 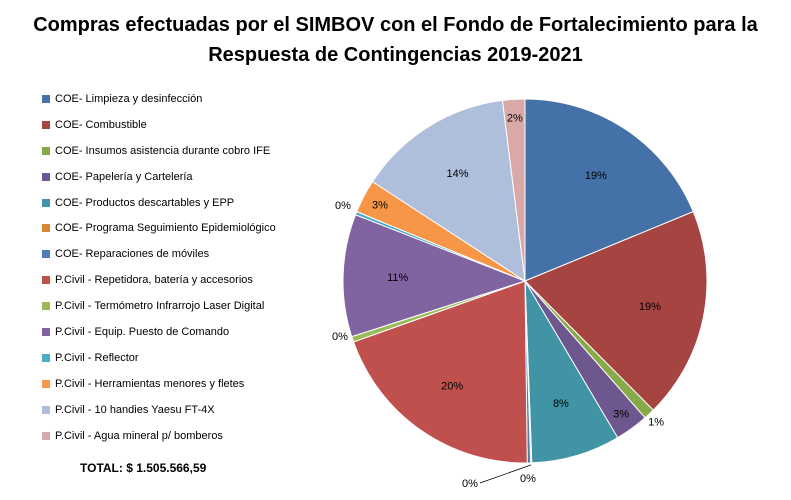 I want to click on total-label: TOTAL: $ 1.505.566,59, so click(x=143, y=468).